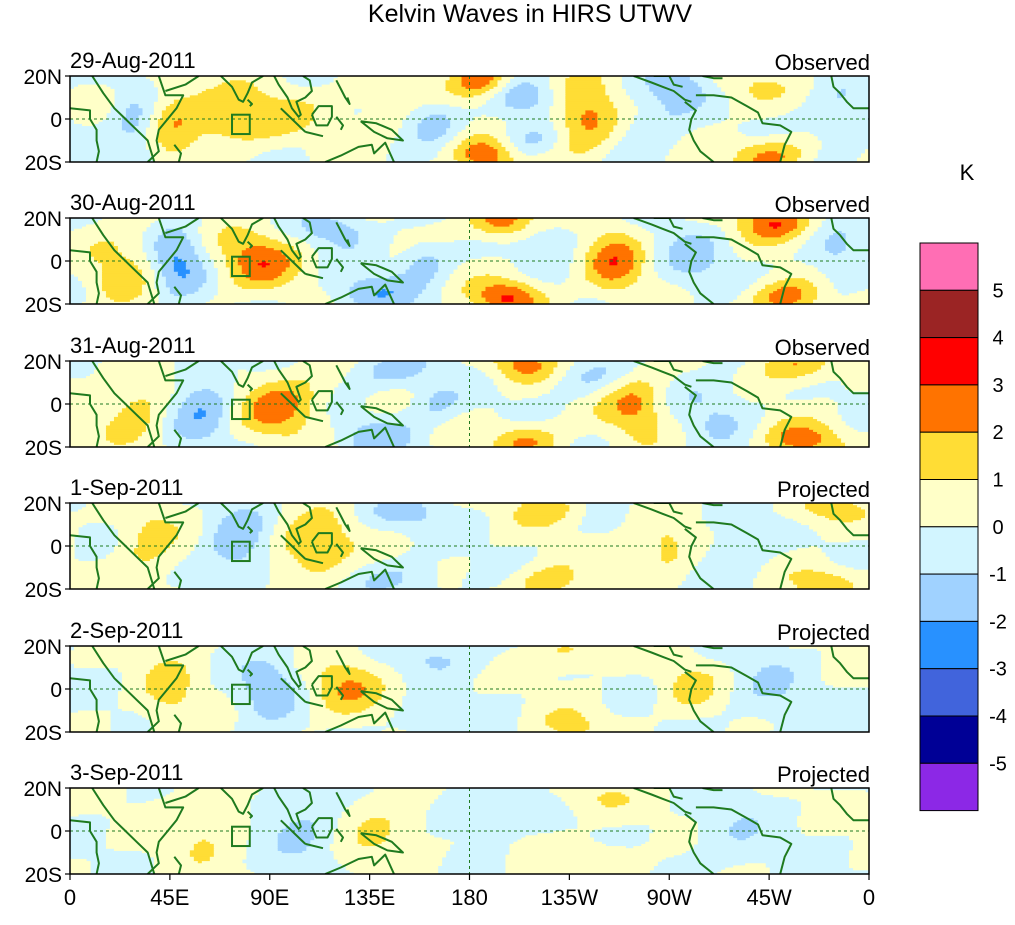 This screenshot has width=1015, height=925. Describe the element at coordinates (997, 433) in the screenshot. I see `colorbar-label: 2` at that location.